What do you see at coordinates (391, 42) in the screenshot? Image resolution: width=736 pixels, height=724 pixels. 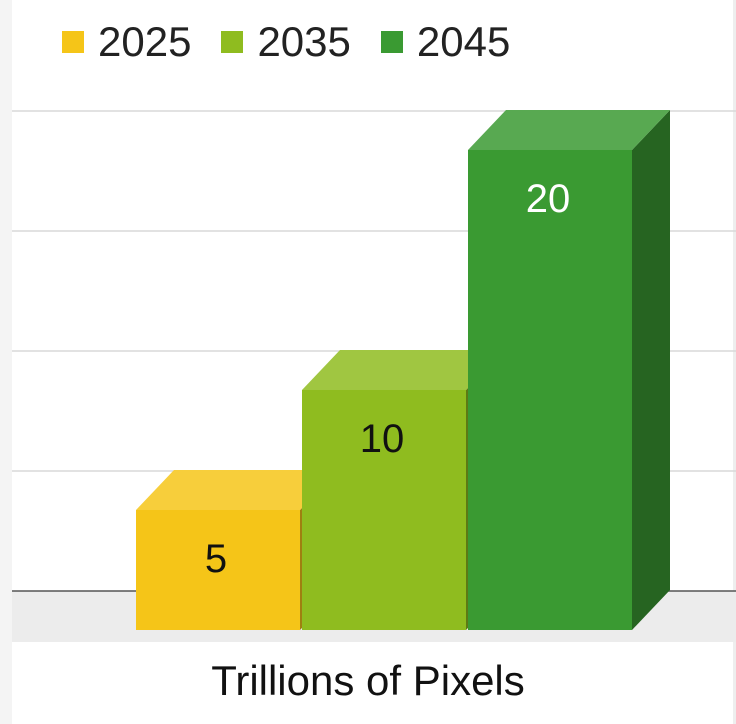 I see `legend-swatch-2045` at bounding box center [391, 42].